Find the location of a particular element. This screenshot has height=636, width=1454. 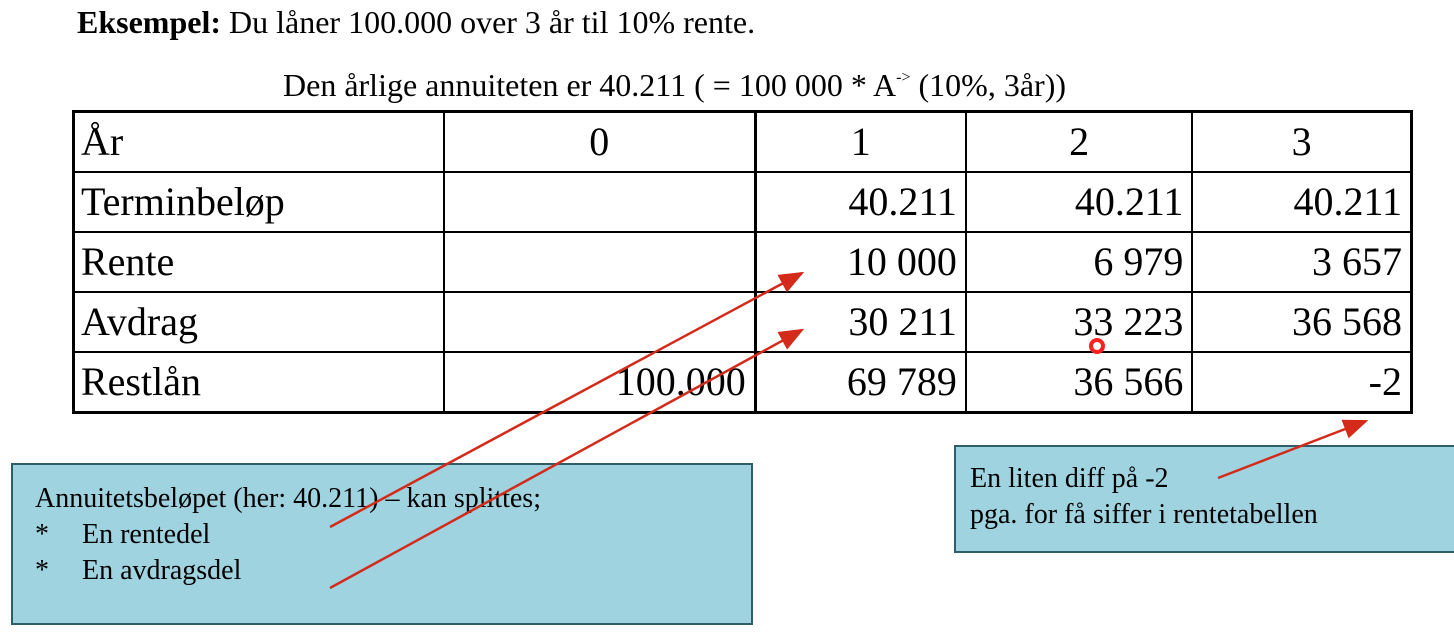

annuity-superscript: -> is located at coordinates (903, 77).